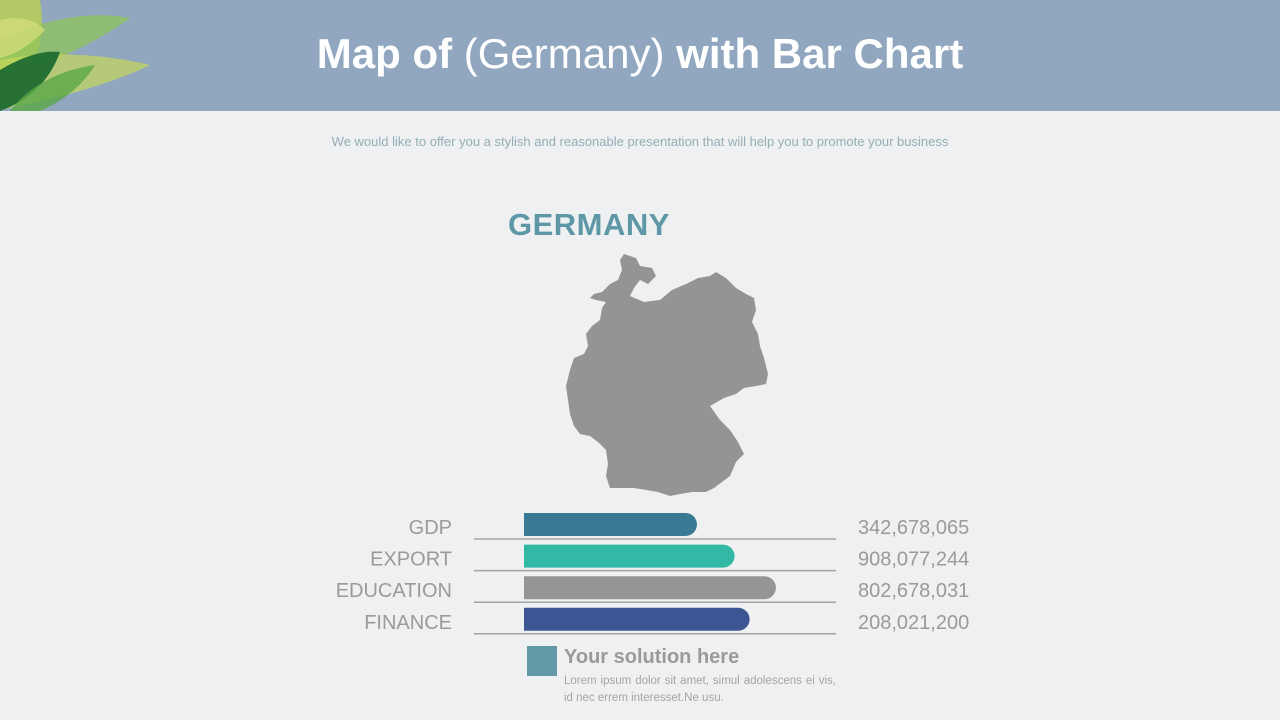  Describe the element at coordinates (652, 657) in the screenshot. I see `solution-title: Your solution here` at that location.